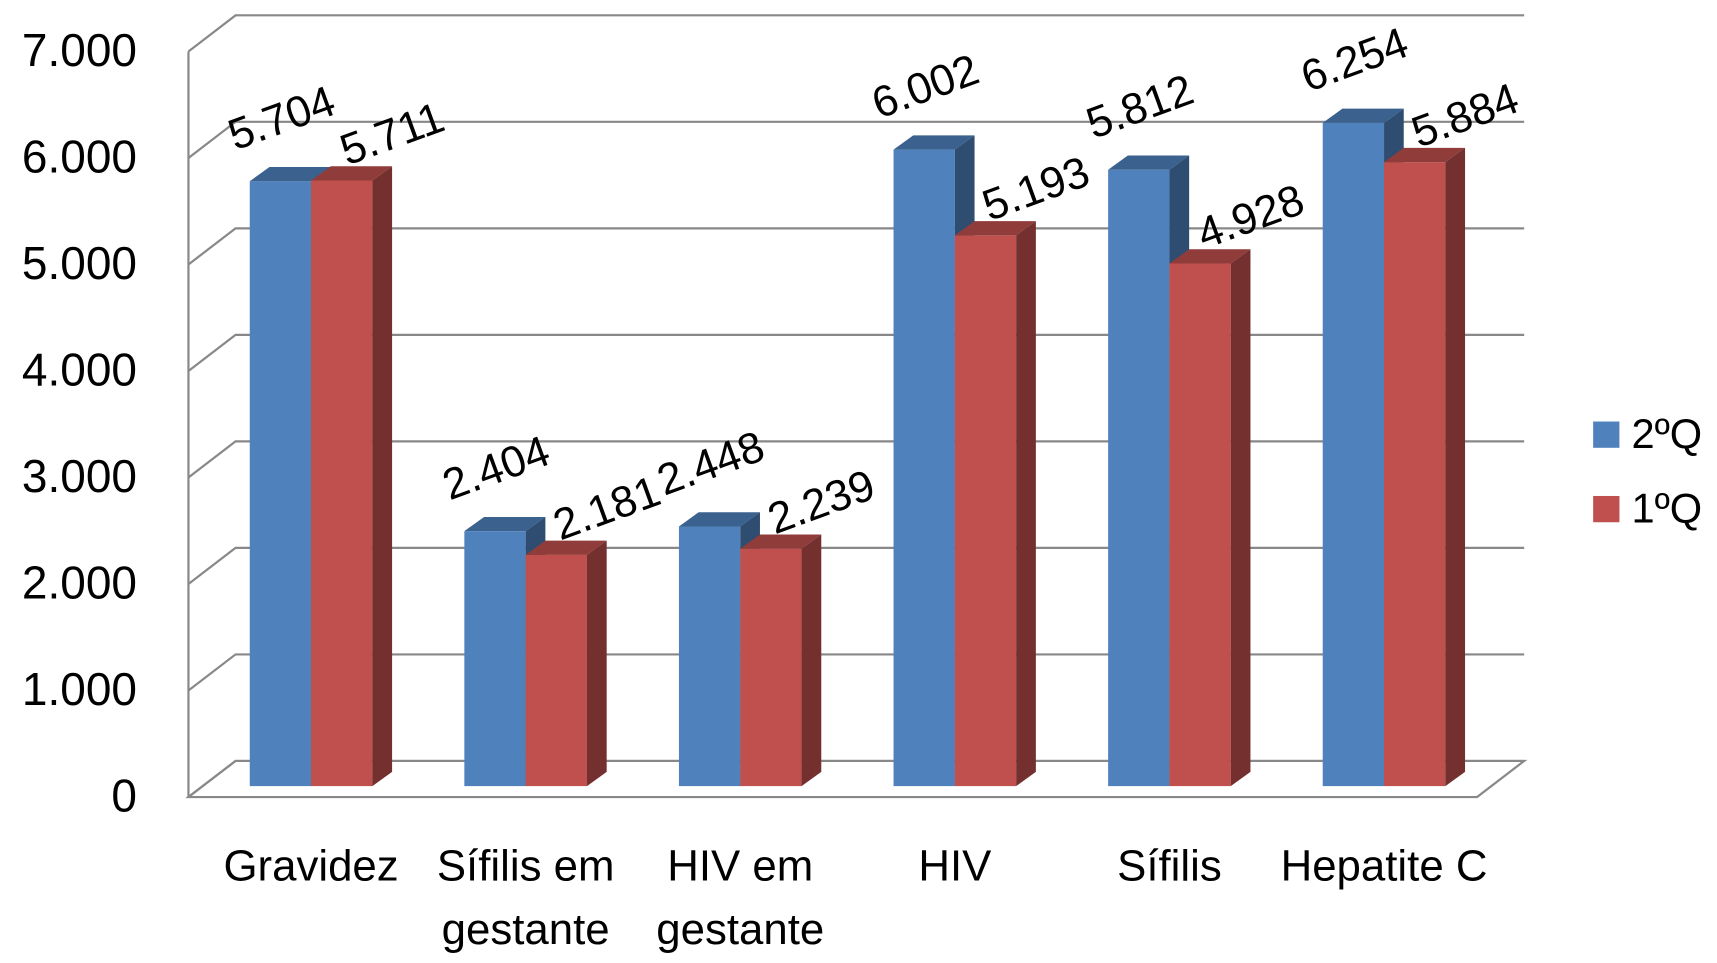  I want to click on x-label-box: Sífilis em gestante, so click(525, 897).